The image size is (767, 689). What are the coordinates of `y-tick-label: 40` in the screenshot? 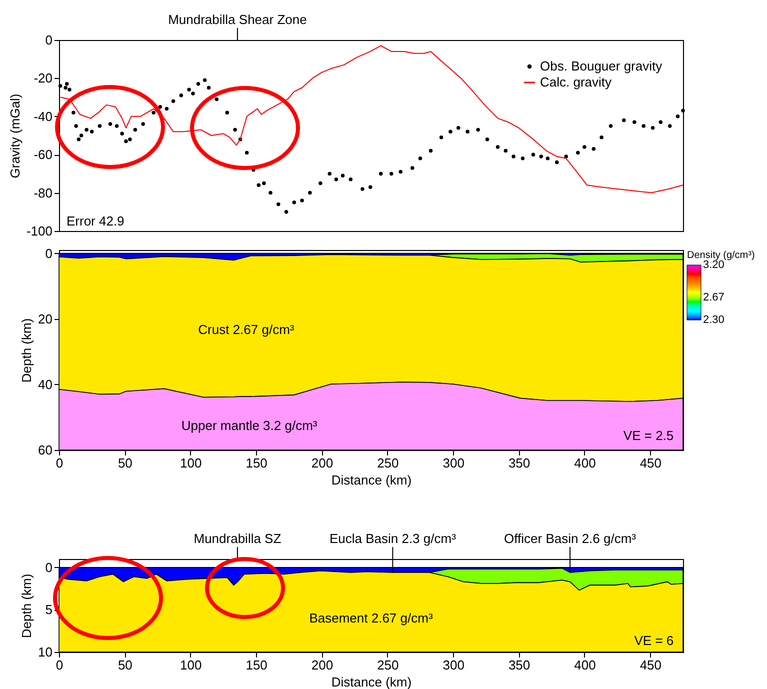 It's located at (45, 384).